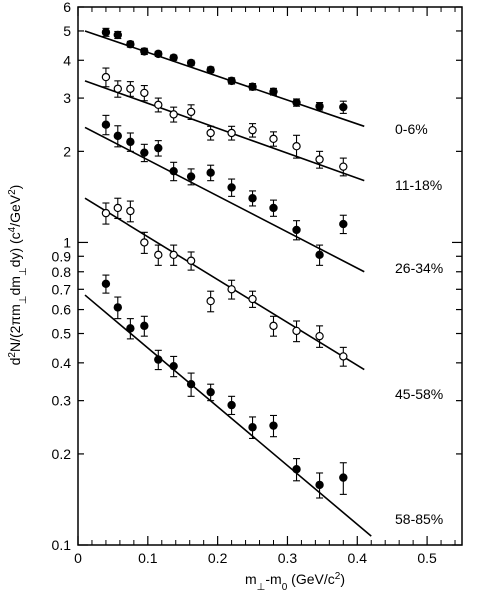 This screenshot has width=478, height=600. I want to click on y-tick-label: 0.1, so click(62, 545).